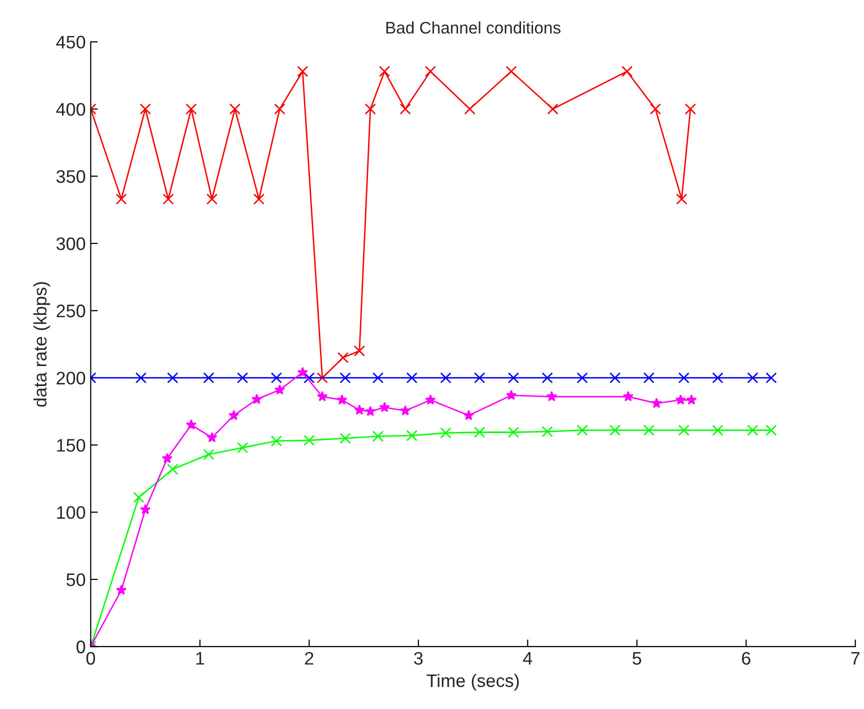 Image resolution: width=864 pixels, height=709 pixels. Describe the element at coordinates (71, 512) in the screenshot. I see `y-tick-label: 100` at that location.